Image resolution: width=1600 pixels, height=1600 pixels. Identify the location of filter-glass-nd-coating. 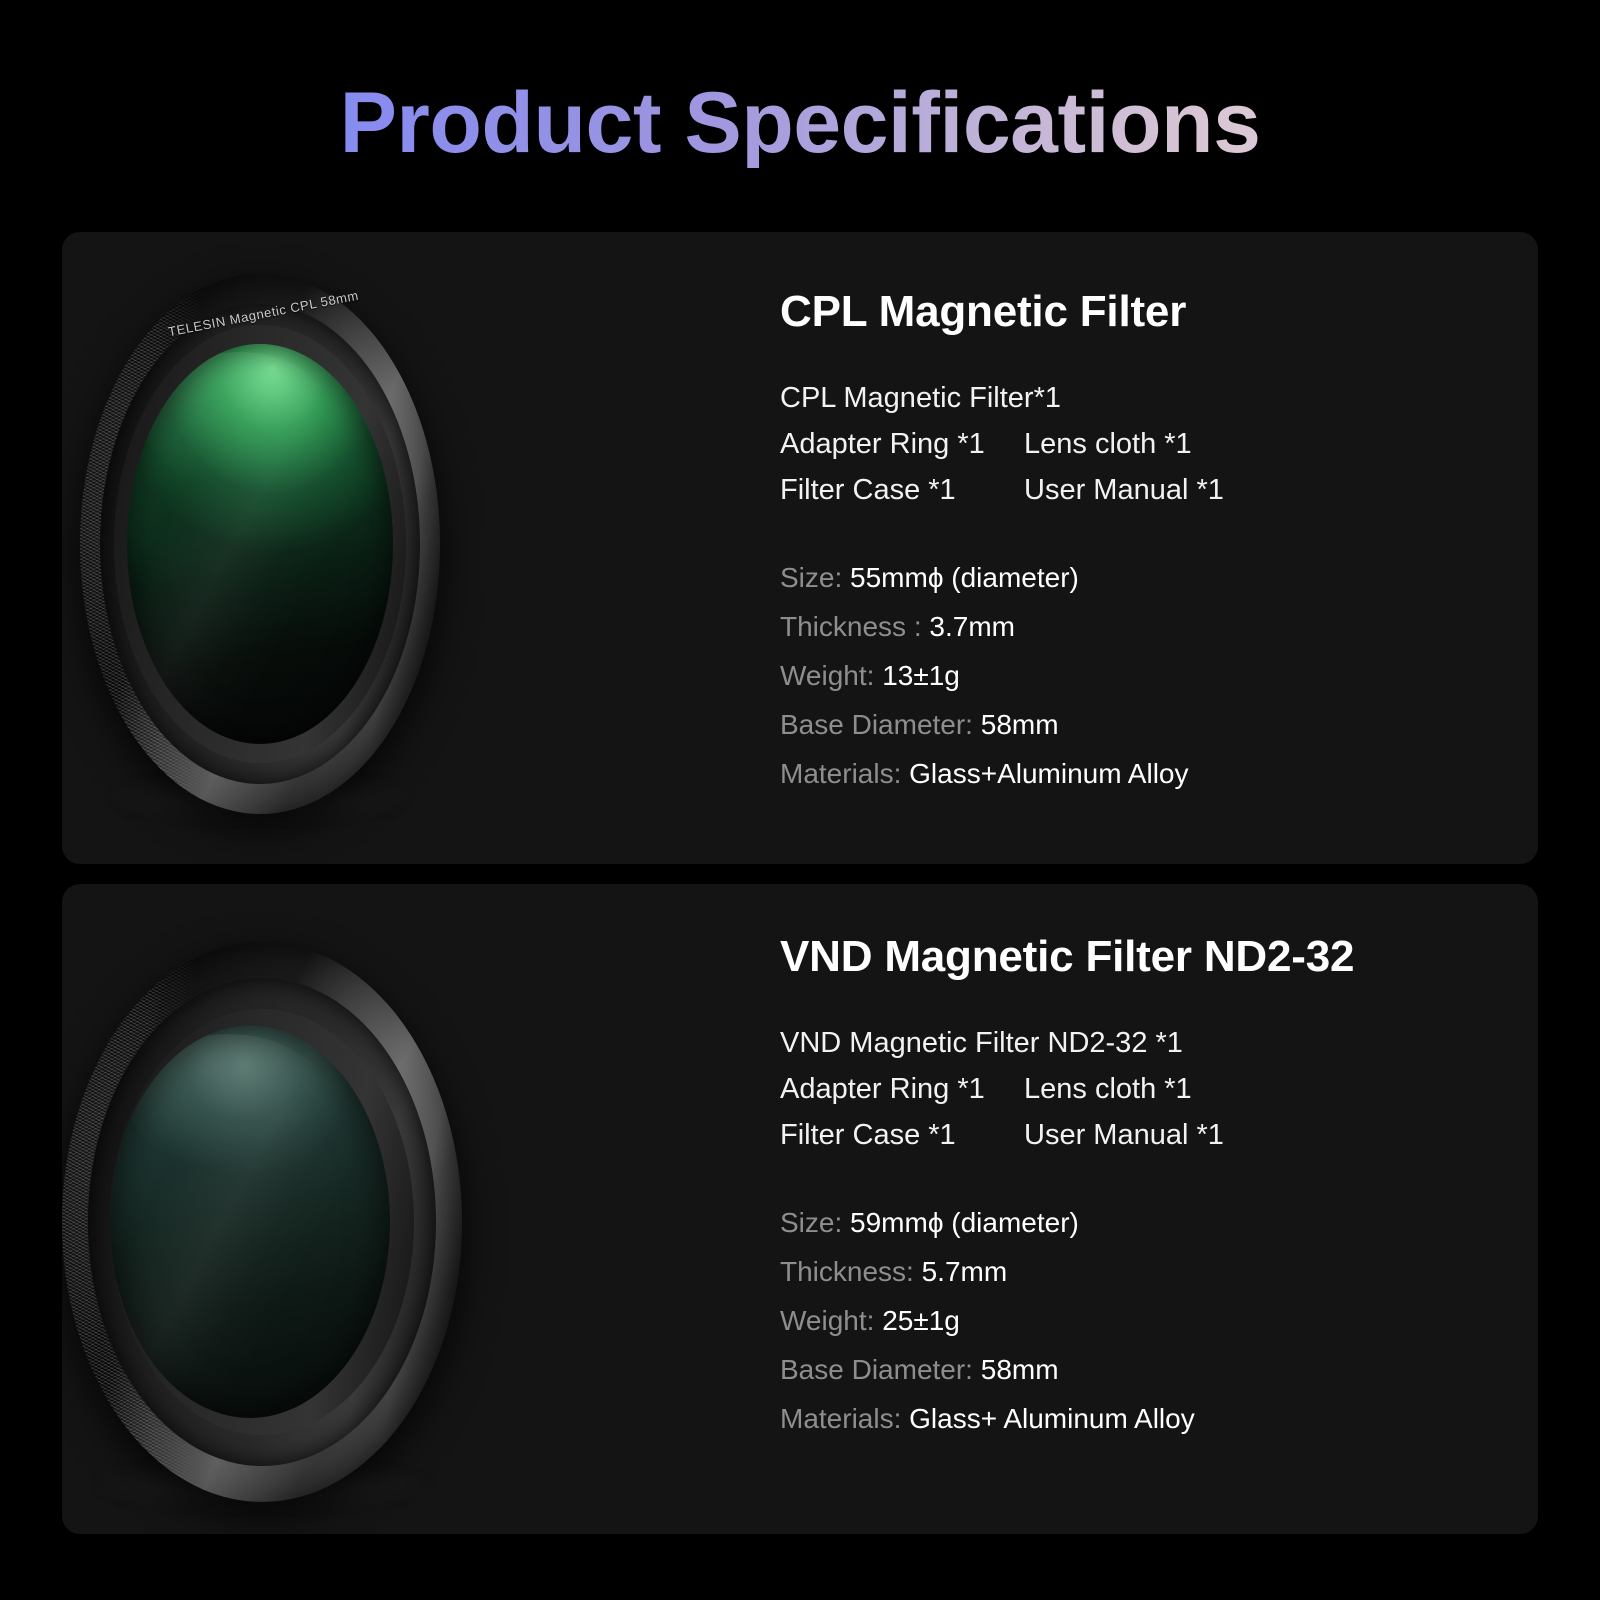
(250, 1222).